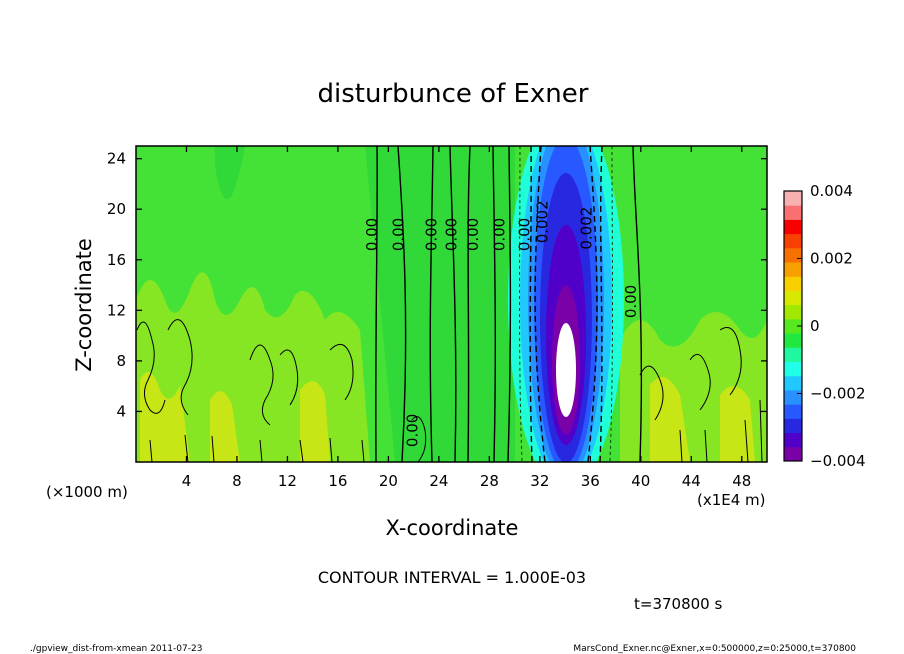 This screenshot has height=654, width=904. Describe the element at coordinates (229, 172) in the screenshot. I see `green-darker-region` at that location.